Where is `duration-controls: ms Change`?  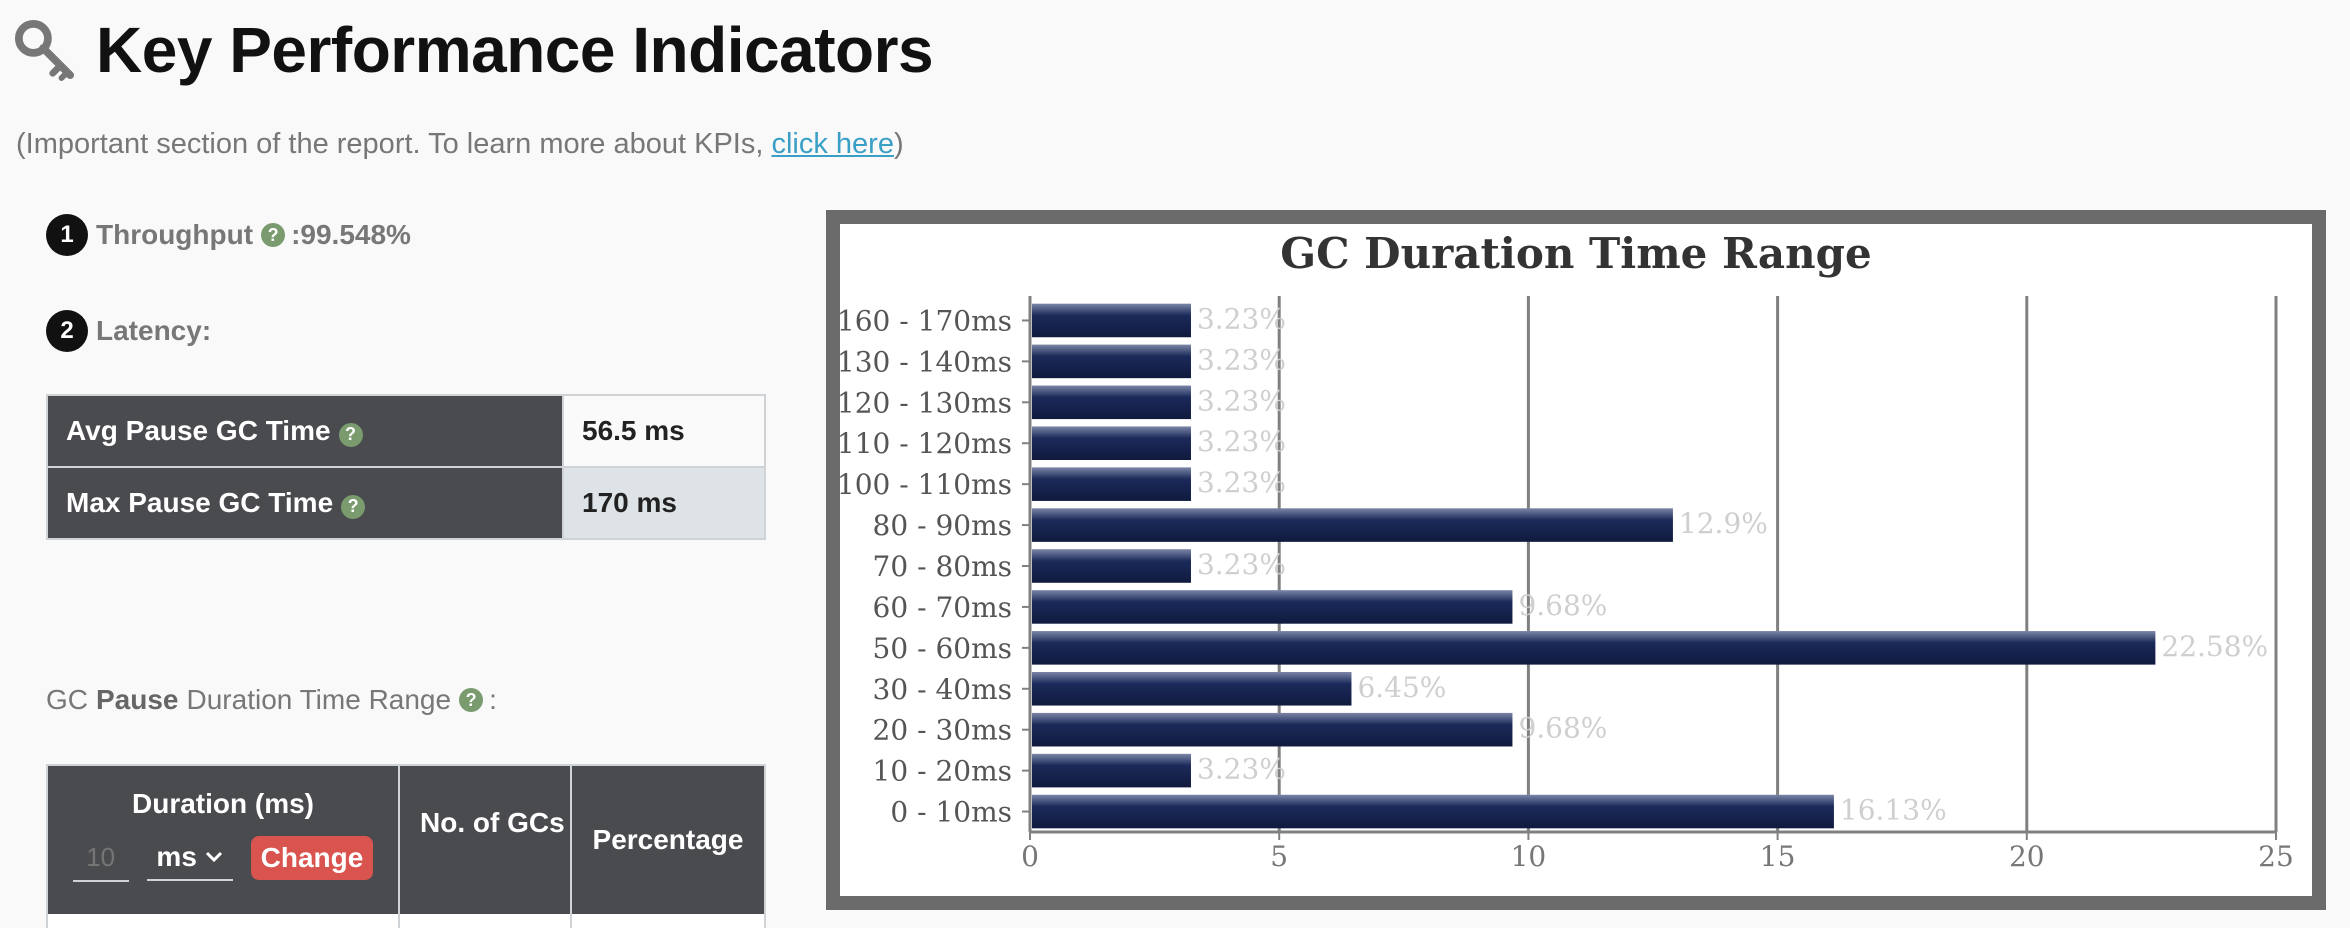
duration-controls: ms Change is located at coordinates (223, 858).